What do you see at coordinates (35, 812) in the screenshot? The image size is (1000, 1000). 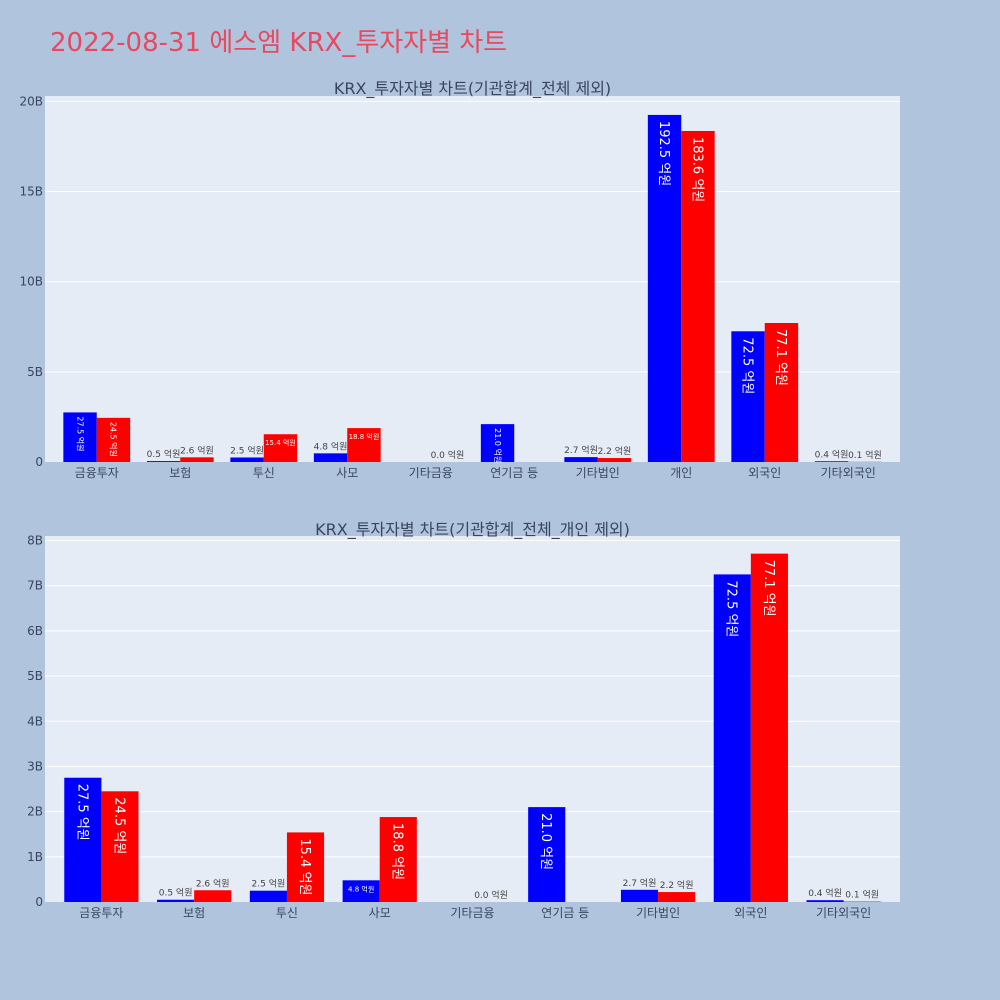 I see `y-tick-label: 2B` at bounding box center [35, 812].